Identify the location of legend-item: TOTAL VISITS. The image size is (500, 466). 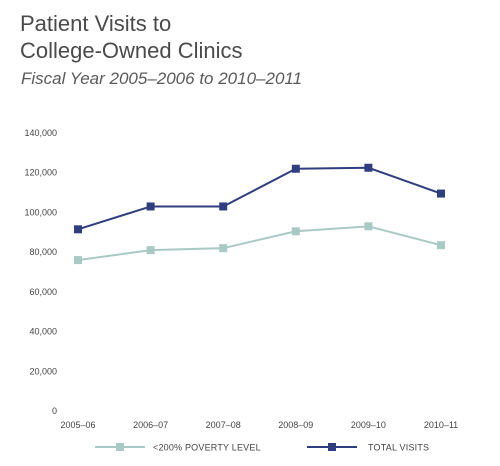
(368, 448).